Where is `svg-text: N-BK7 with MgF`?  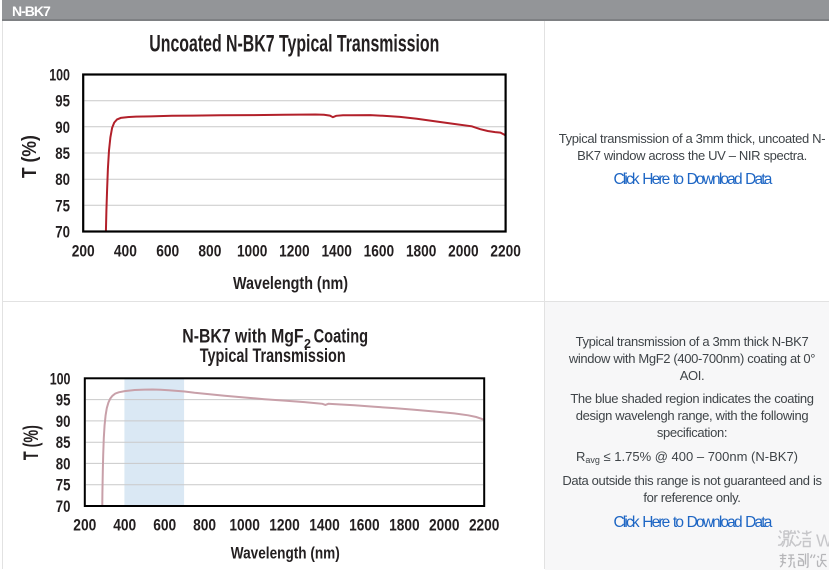 svg-text: N-BK7 with MgF is located at coordinates (242, 336).